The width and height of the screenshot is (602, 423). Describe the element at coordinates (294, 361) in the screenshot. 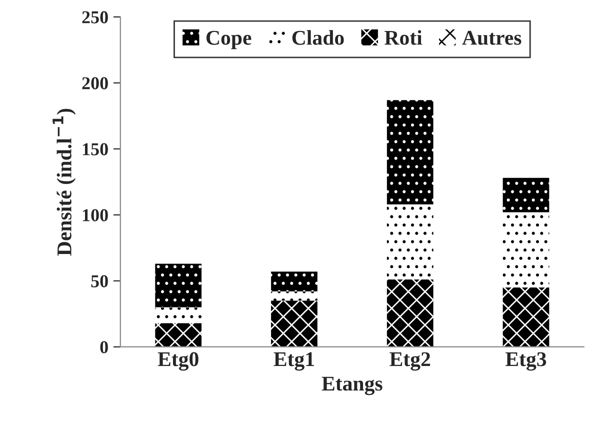

I see `x-tick-label: Etg1` at that location.